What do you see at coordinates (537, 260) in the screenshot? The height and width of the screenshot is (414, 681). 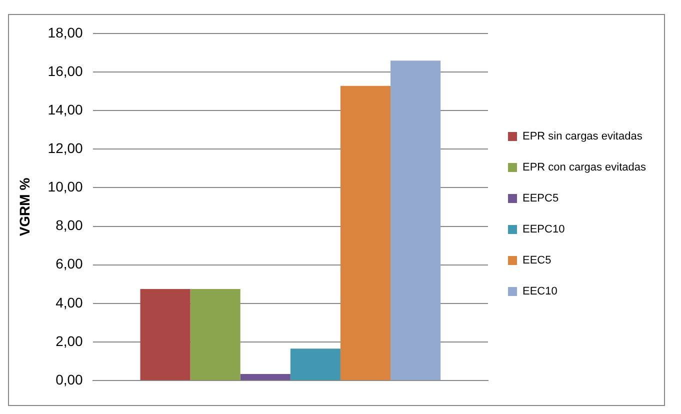 I see `legend-label: EEC5` at bounding box center [537, 260].